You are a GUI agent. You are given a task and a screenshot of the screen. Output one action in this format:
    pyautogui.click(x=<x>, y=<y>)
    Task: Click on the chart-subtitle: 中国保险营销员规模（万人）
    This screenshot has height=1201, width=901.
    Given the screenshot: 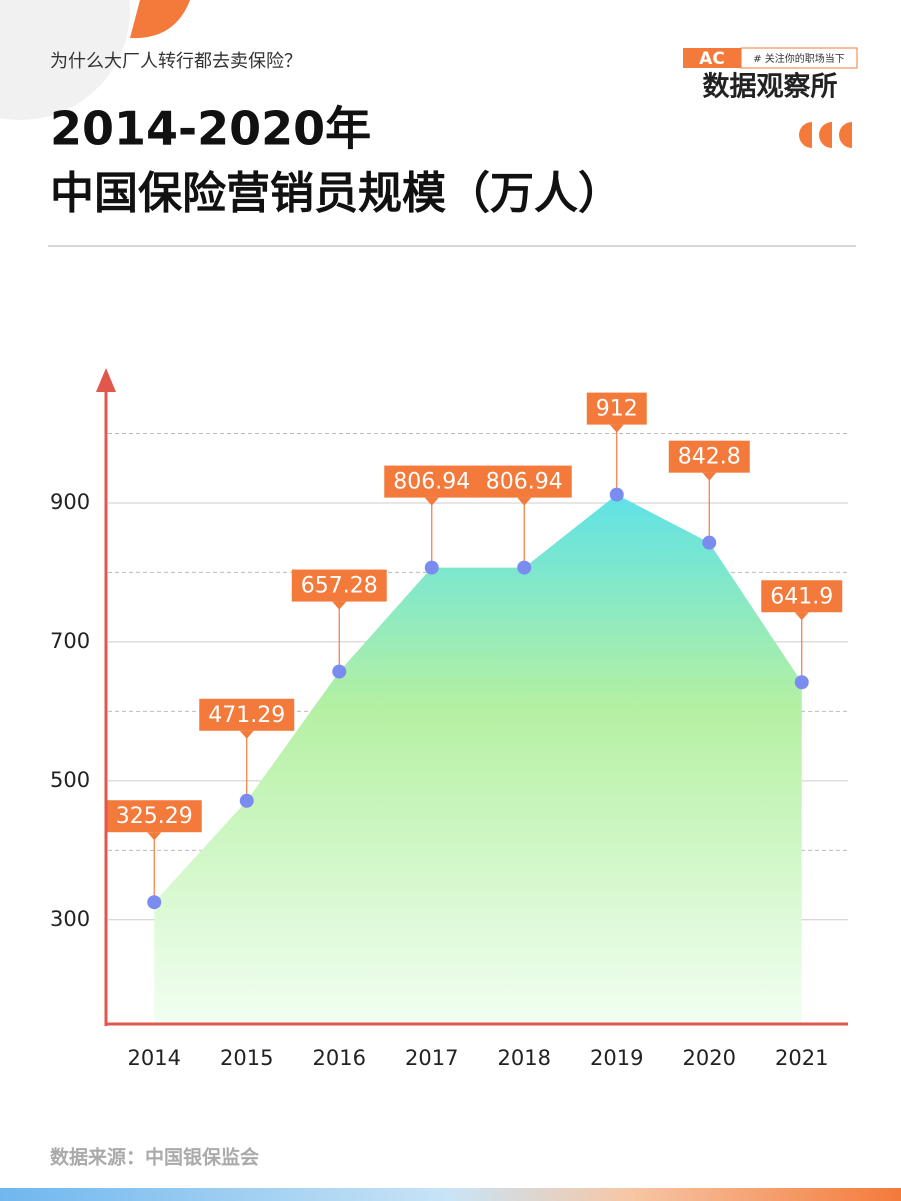 What is the action you would take?
    pyautogui.click(x=336, y=193)
    